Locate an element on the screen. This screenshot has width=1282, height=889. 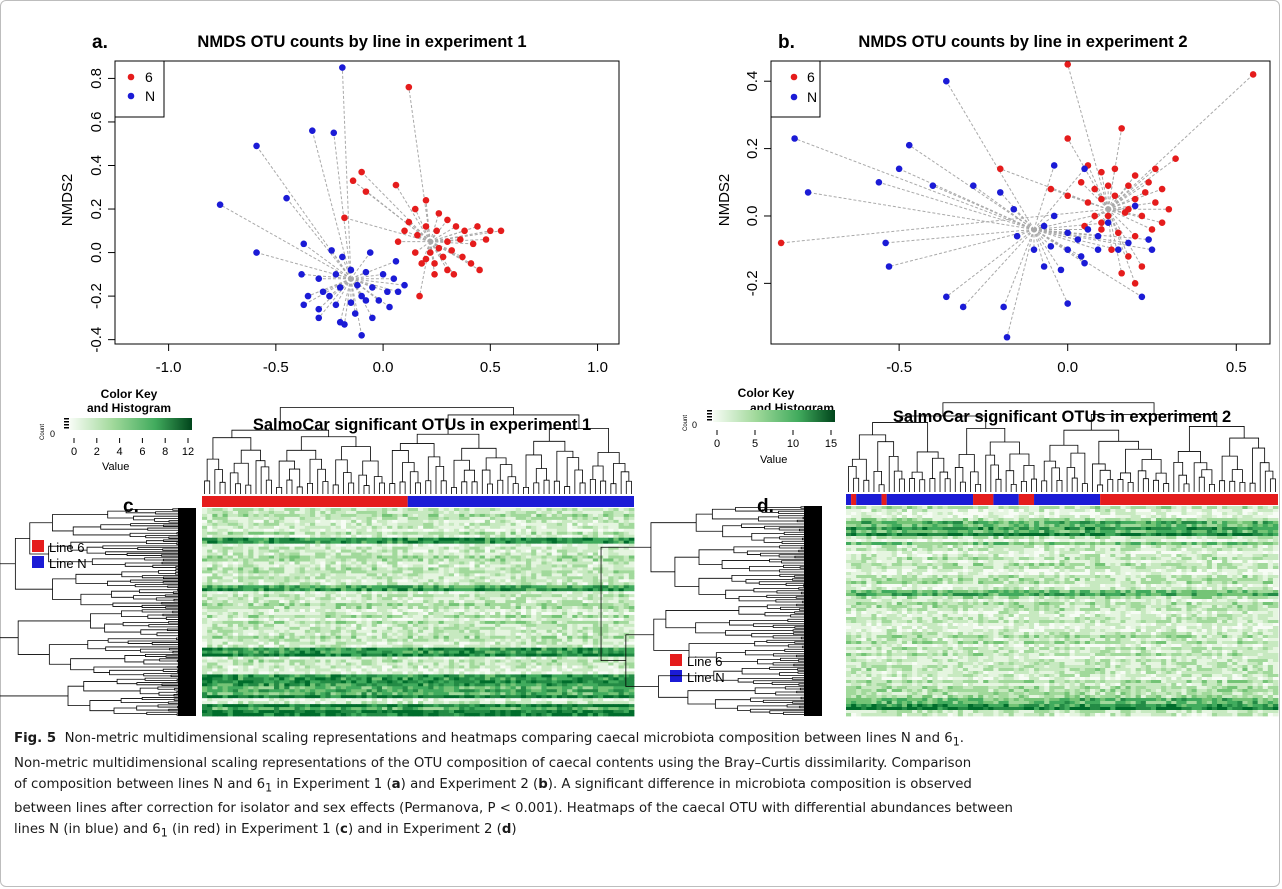
key-tick-label: 12 is located at coordinates (188, 452).